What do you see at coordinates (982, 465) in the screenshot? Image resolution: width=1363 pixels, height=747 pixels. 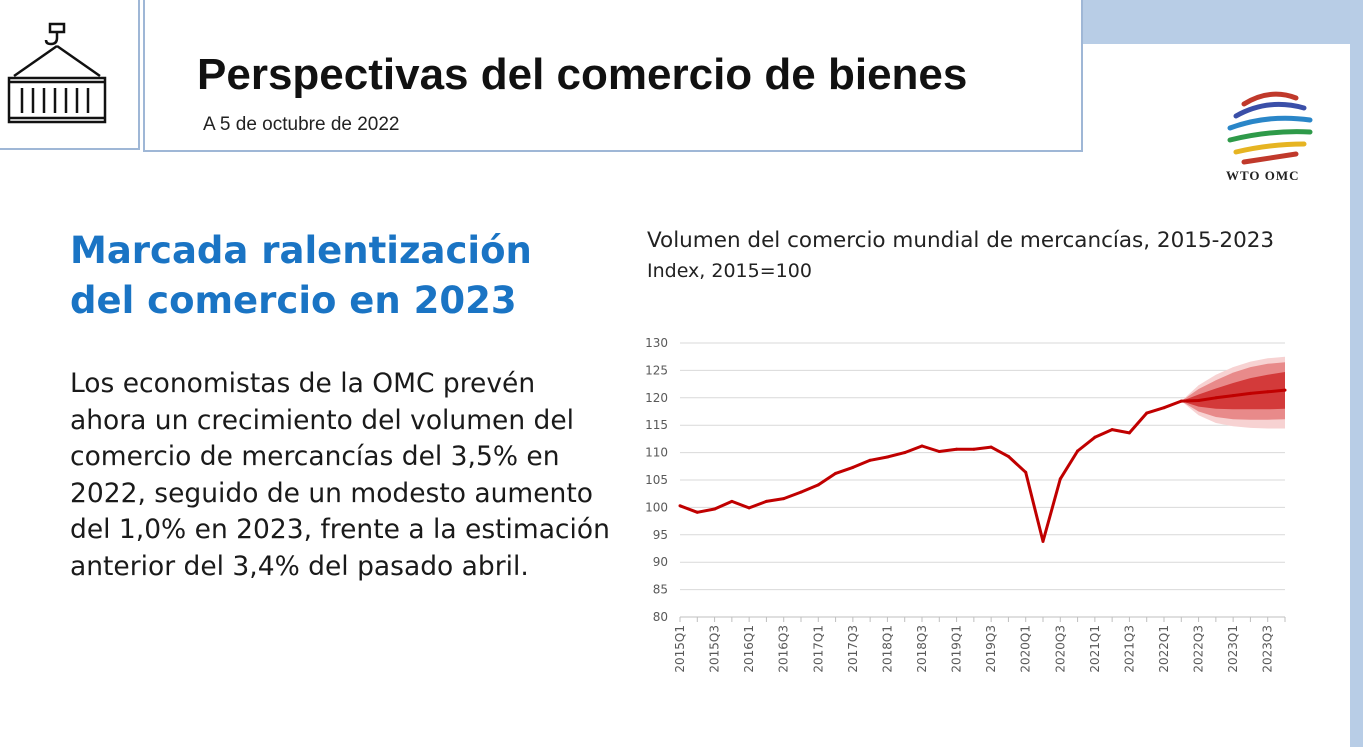 I see `trade-volume-line` at bounding box center [982, 465].